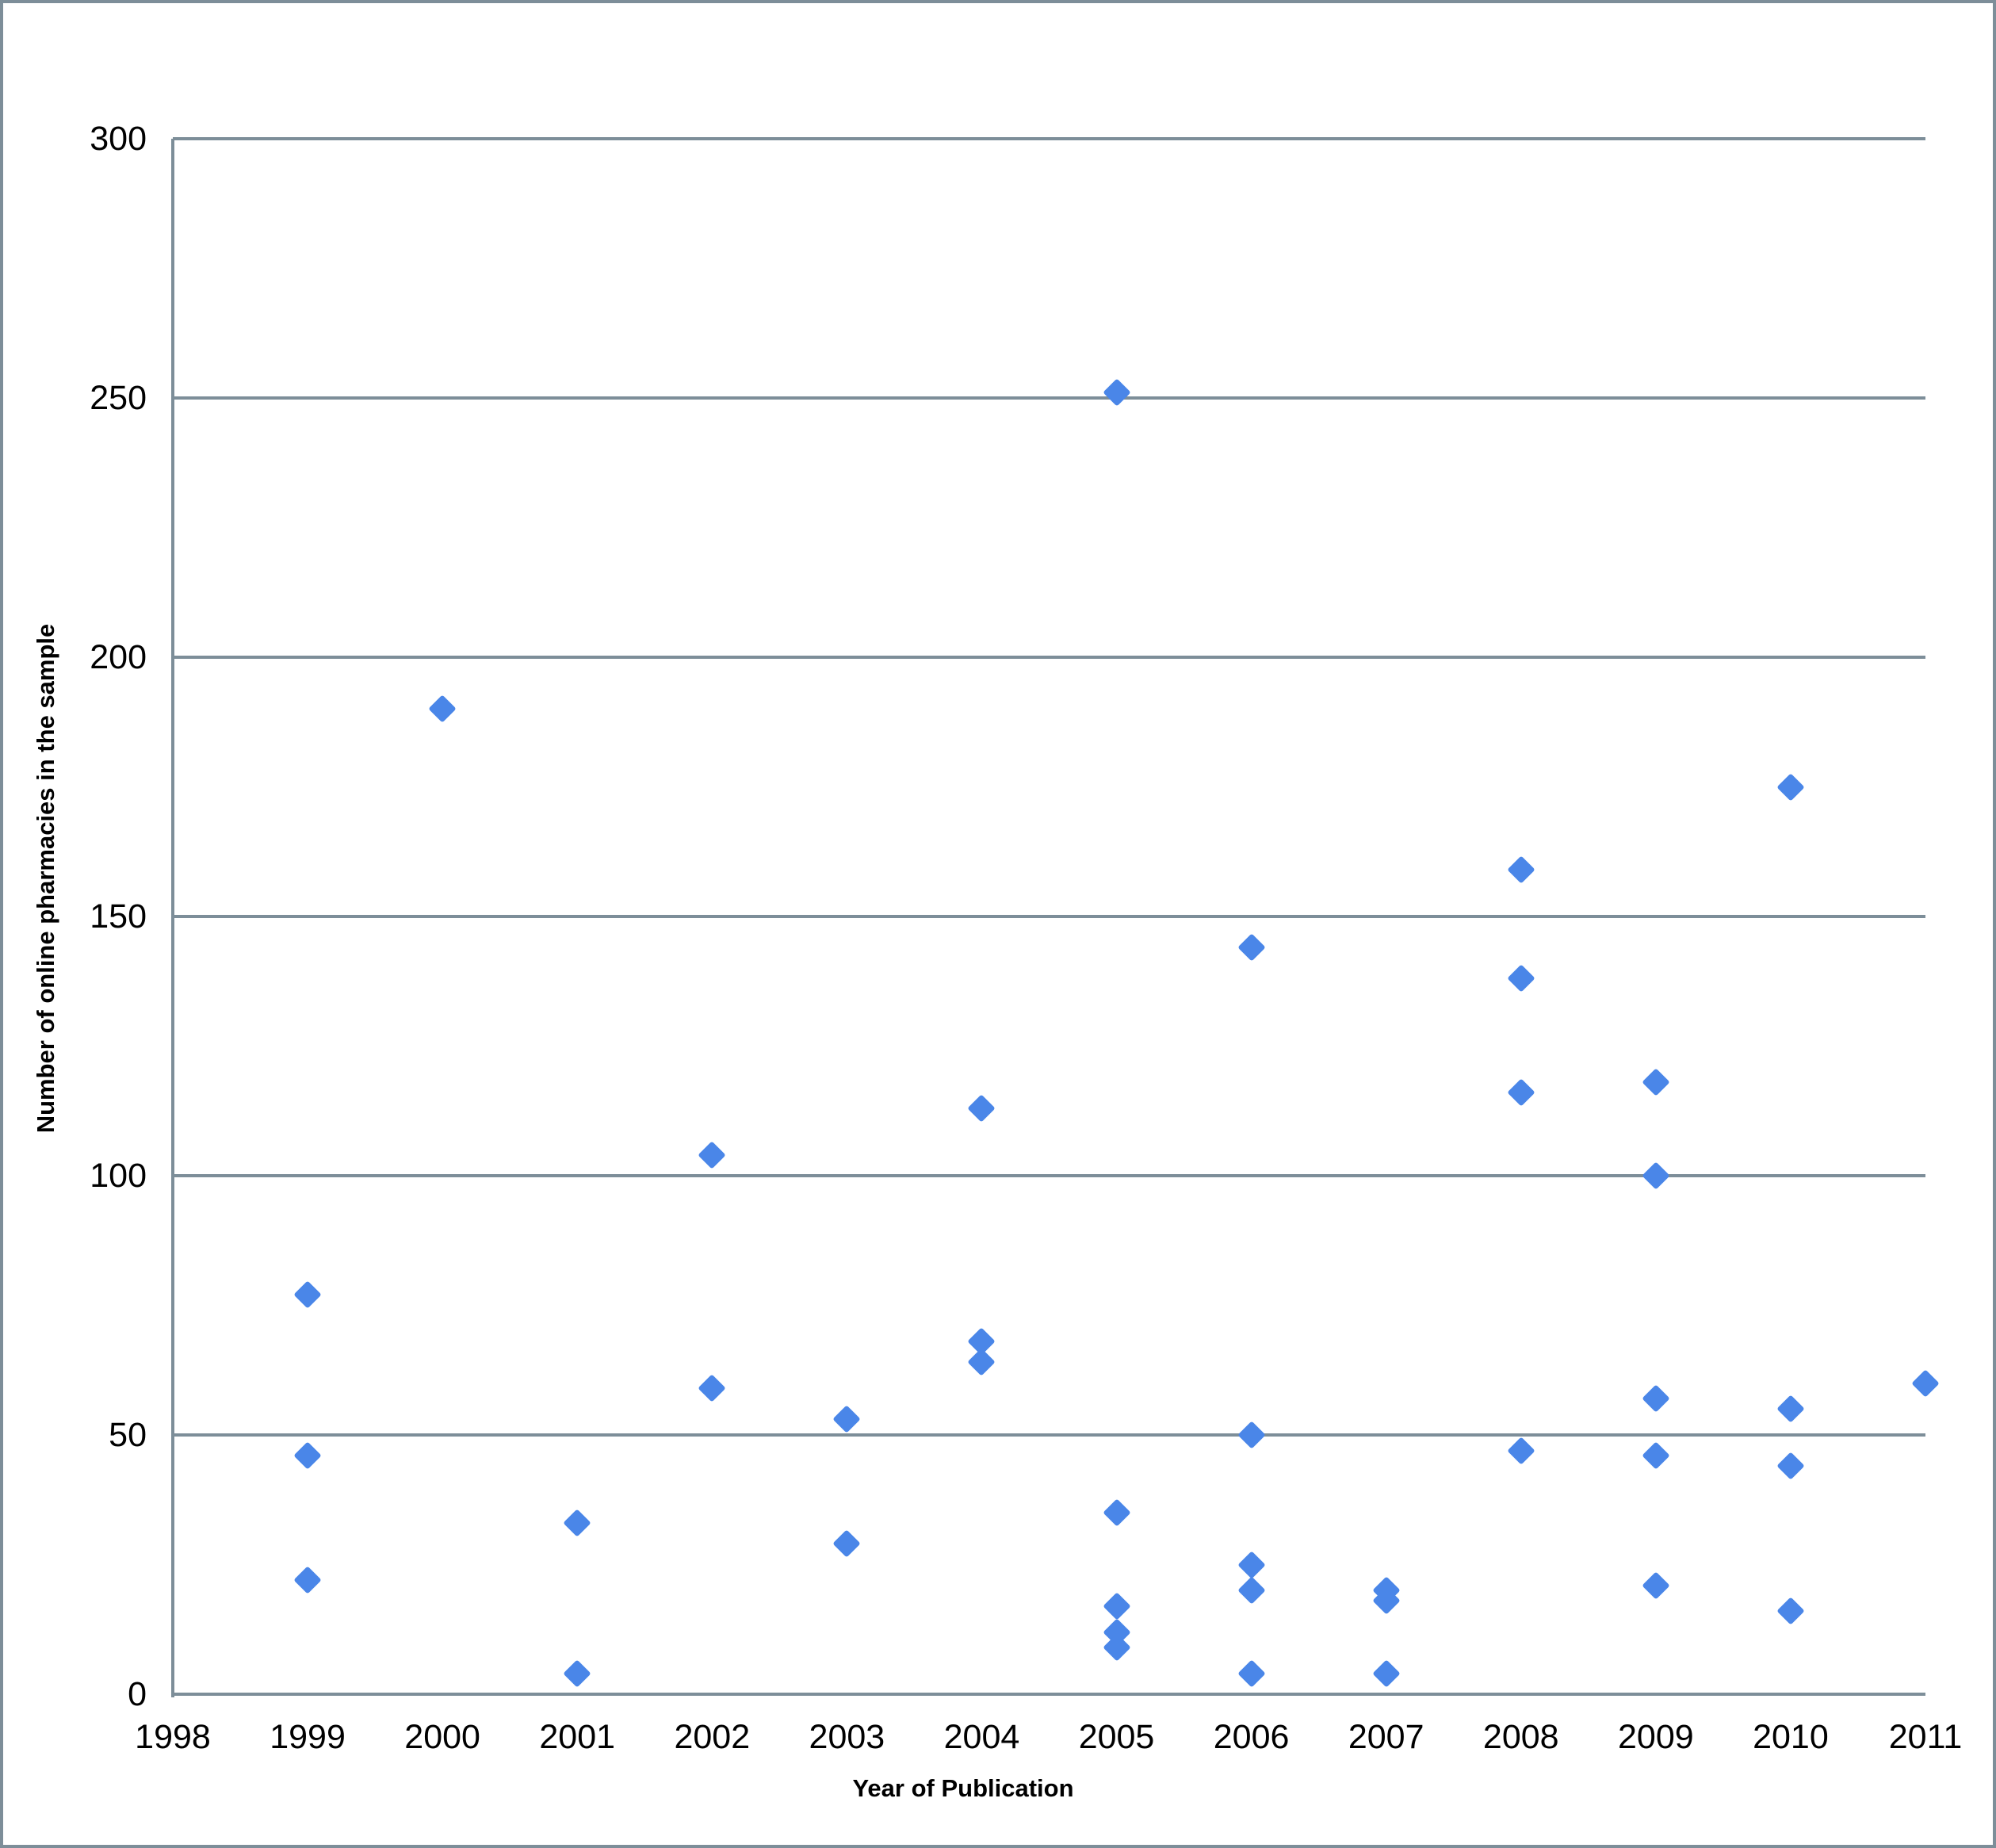  Describe the element at coordinates (128, 1435) in the screenshot. I see `y-tick-label: 50` at that location.